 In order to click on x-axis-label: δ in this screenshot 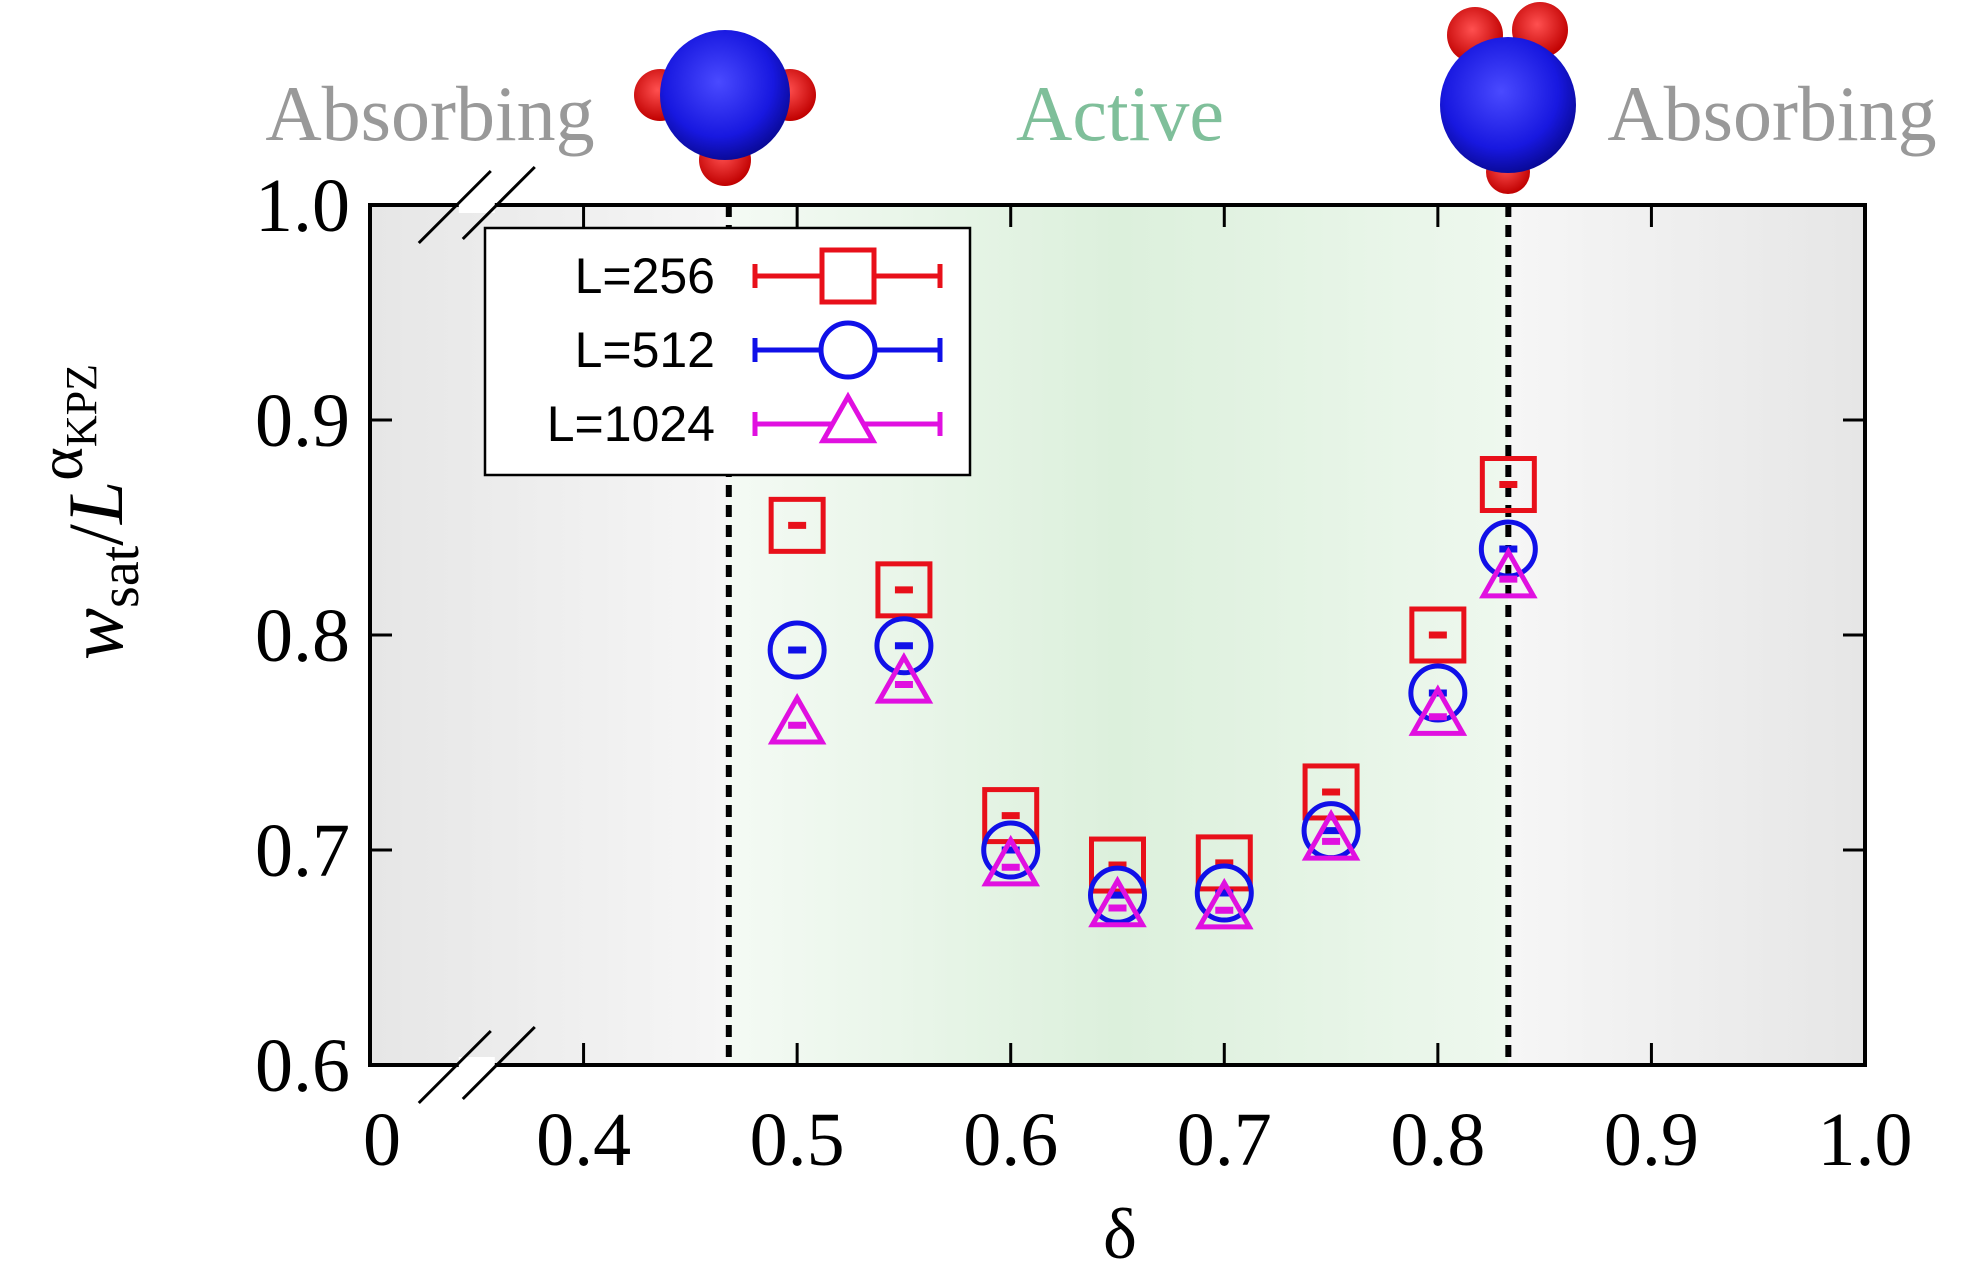, I will do `click(1120, 1234)`.